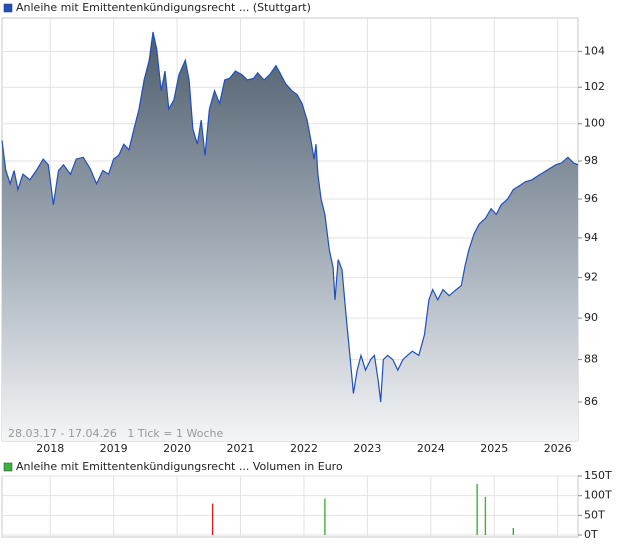 This screenshot has height=546, width=620. Describe the element at coordinates (594, 514) in the screenshot. I see `y-tick-label: 50T` at that location.